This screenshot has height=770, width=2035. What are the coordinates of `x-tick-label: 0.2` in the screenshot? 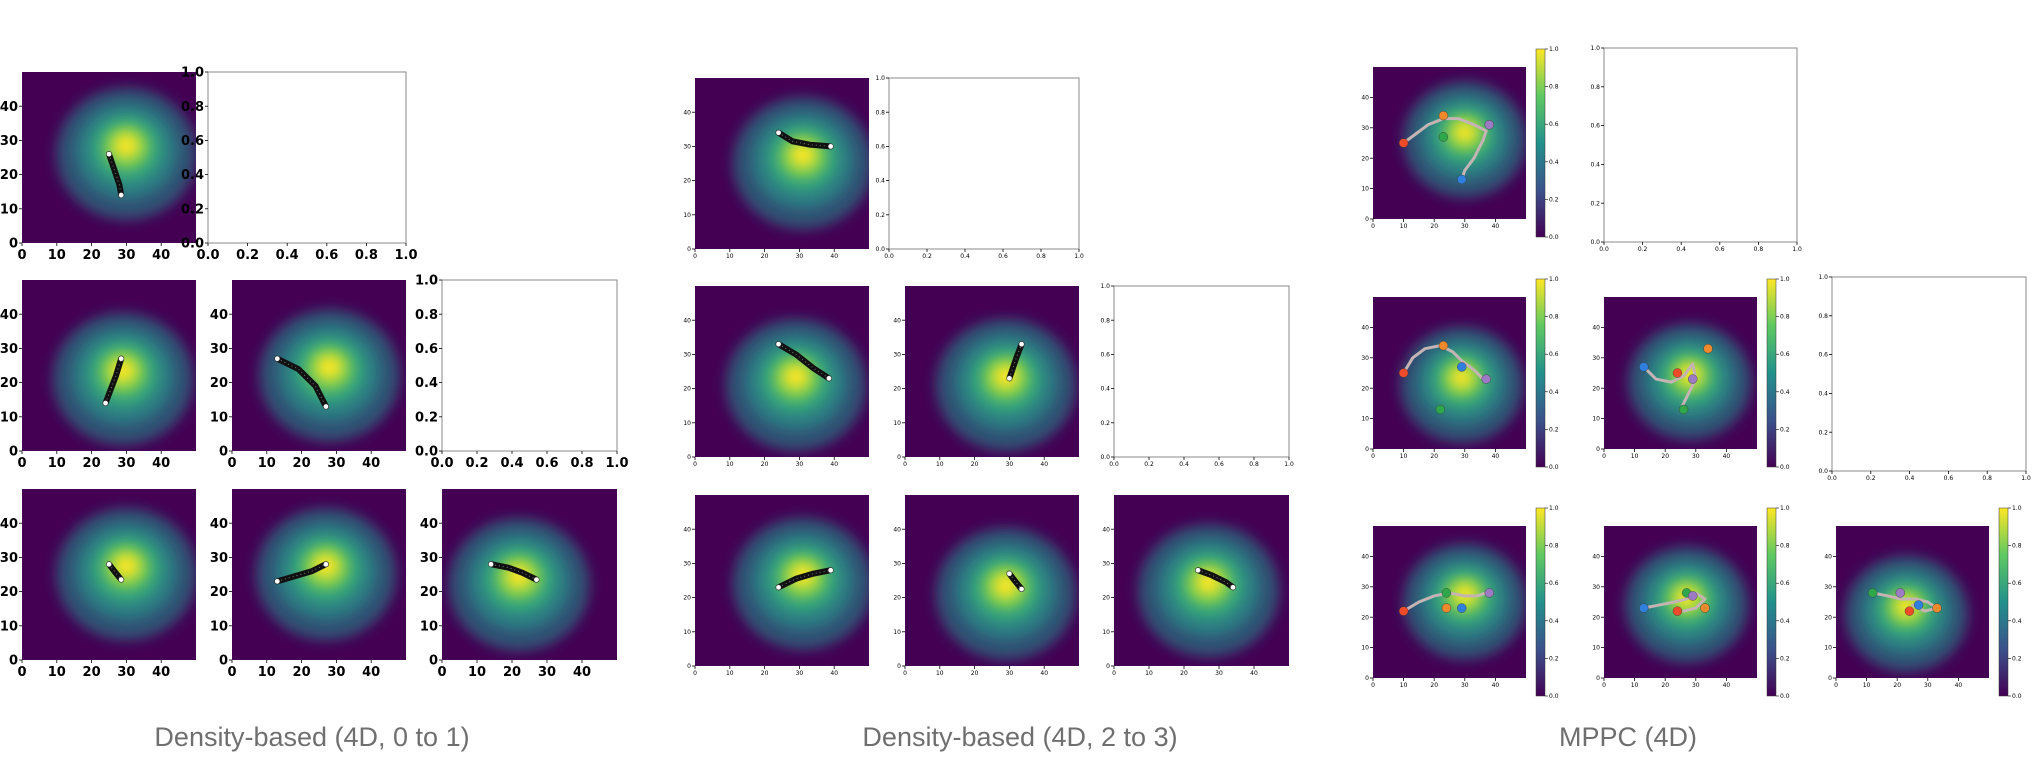 It's located at (927, 256).